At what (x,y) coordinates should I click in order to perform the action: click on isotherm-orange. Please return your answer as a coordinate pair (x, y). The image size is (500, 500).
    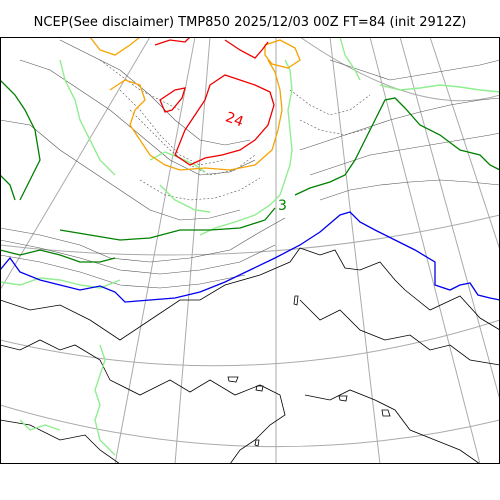
    Looking at the image, I should click on (195, 104).